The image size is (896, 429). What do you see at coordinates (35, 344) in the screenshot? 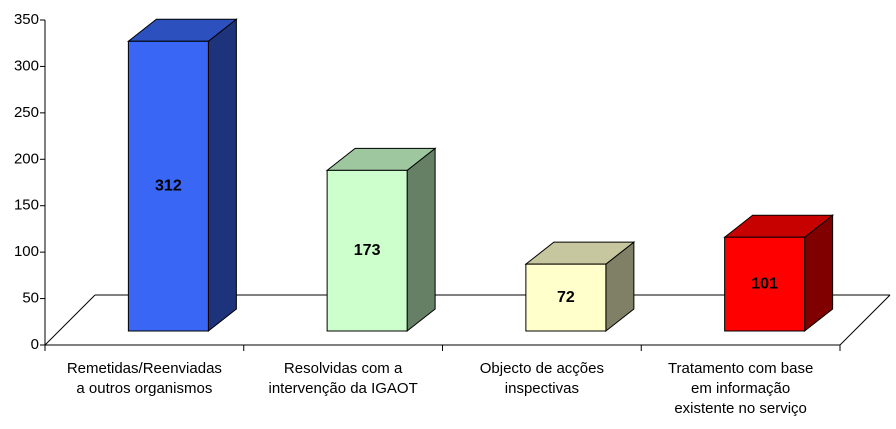
I see `y-tick-label: 0` at bounding box center [35, 344].